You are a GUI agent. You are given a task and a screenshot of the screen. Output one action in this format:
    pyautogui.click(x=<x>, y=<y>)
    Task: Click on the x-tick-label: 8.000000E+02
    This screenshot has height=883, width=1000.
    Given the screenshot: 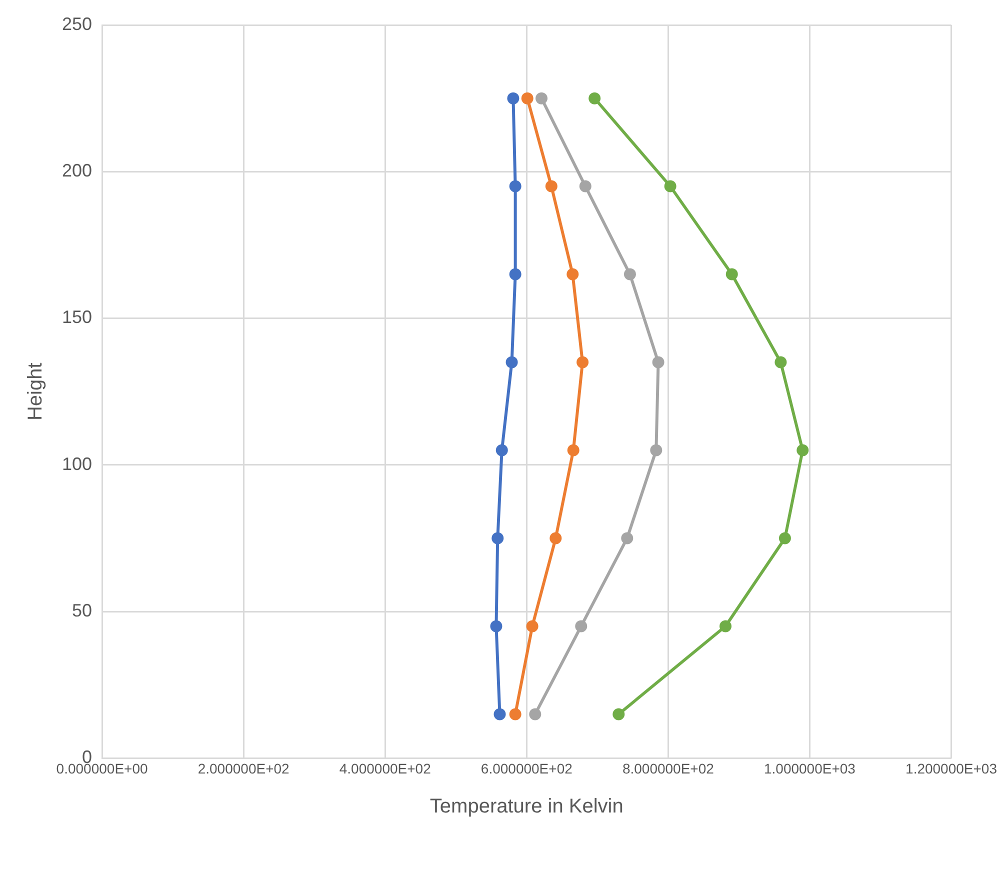 What is the action you would take?
    pyautogui.click(x=668, y=768)
    